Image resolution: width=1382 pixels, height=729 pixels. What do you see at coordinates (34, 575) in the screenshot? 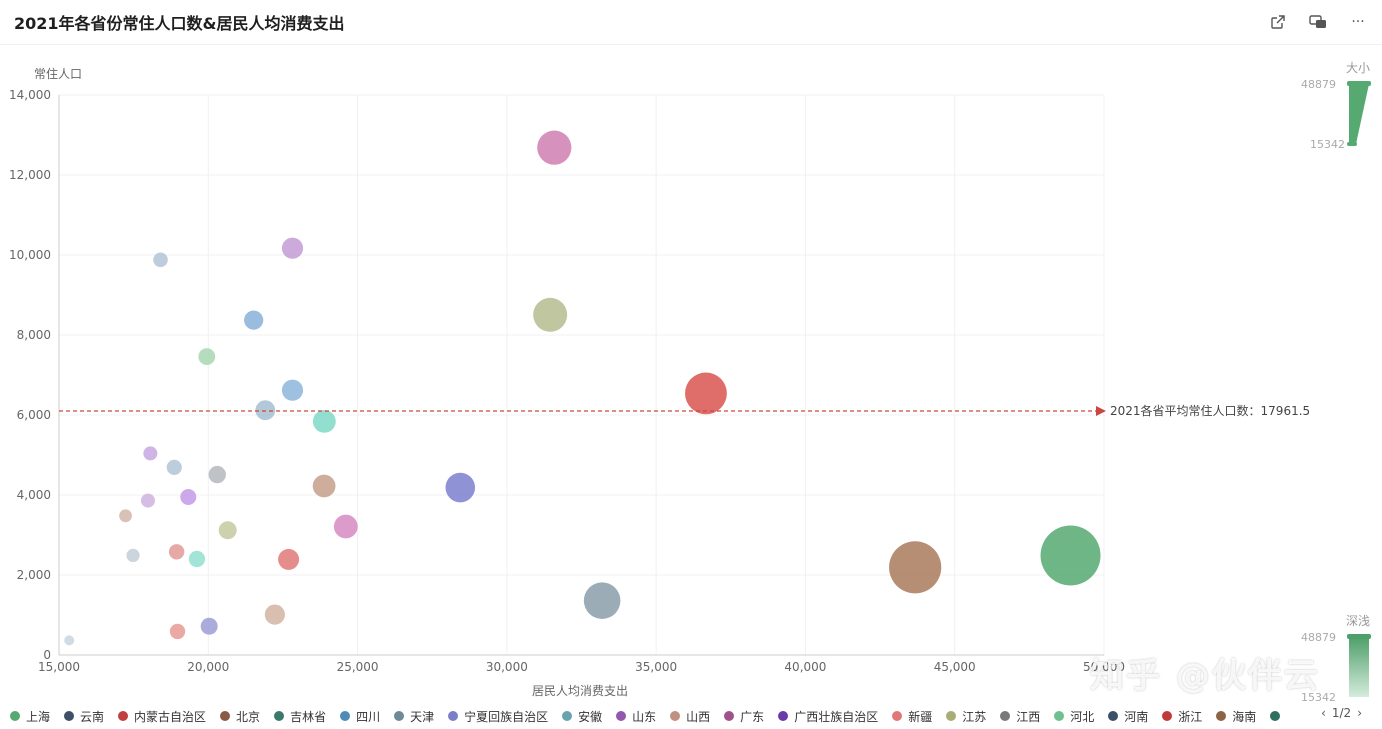
I see `y-tick-label: 2,000` at bounding box center [34, 575].